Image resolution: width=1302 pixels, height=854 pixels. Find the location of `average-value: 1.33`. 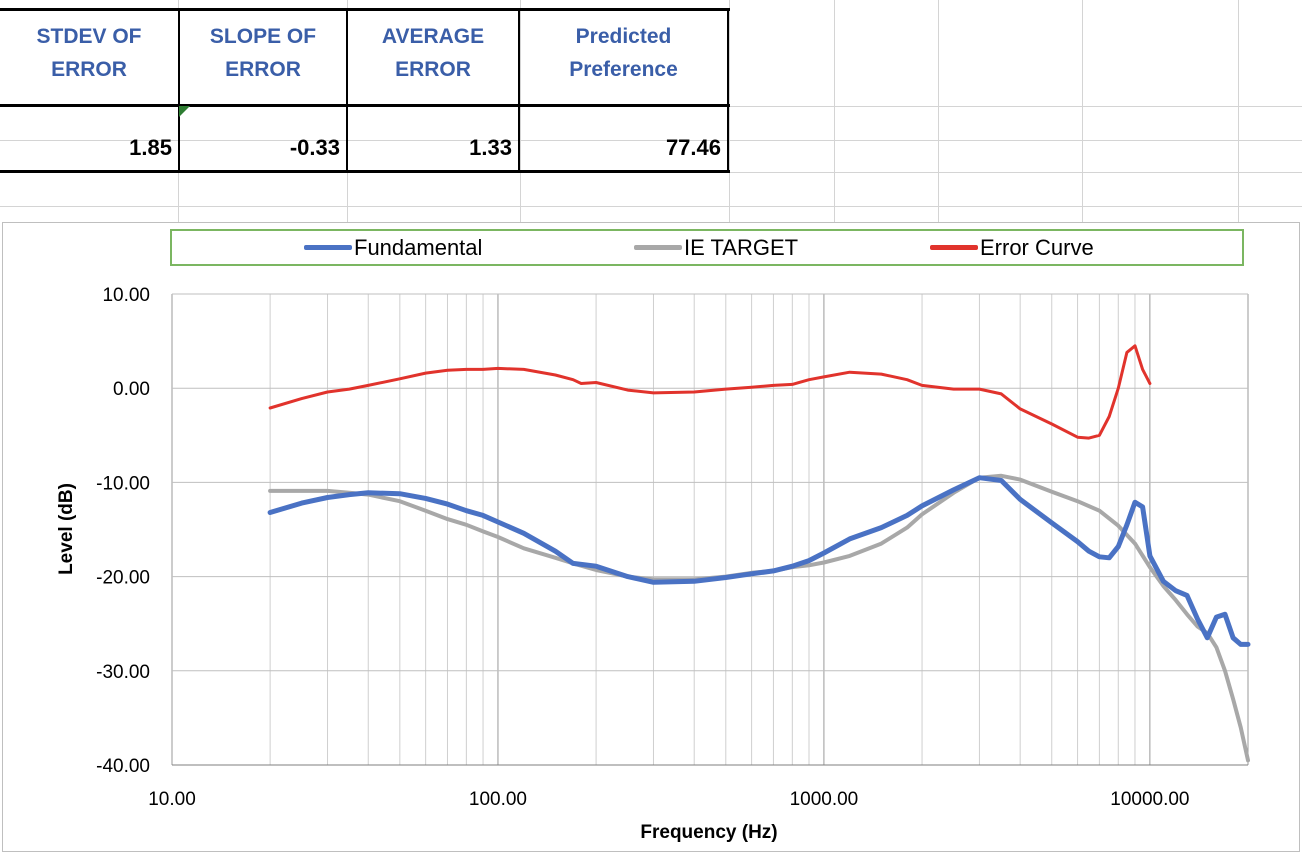

average-value: 1.33 is located at coordinates (490, 147).